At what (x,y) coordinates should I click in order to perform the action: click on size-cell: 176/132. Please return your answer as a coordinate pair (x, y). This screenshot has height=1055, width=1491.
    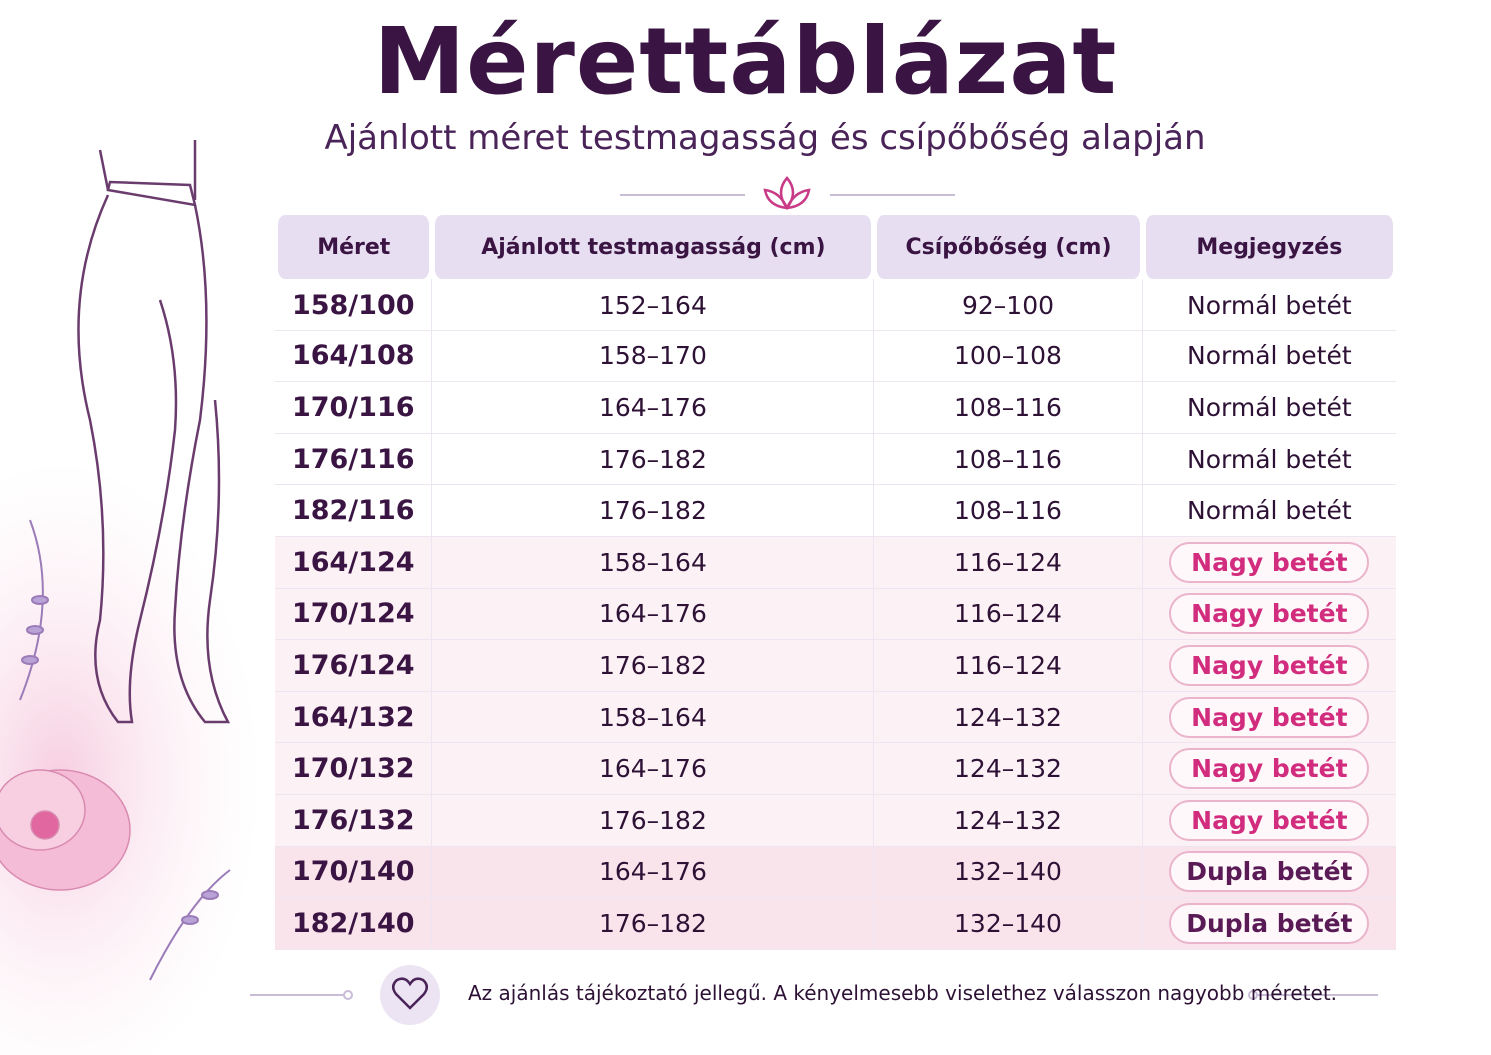
    Looking at the image, I should click on (354, 820).